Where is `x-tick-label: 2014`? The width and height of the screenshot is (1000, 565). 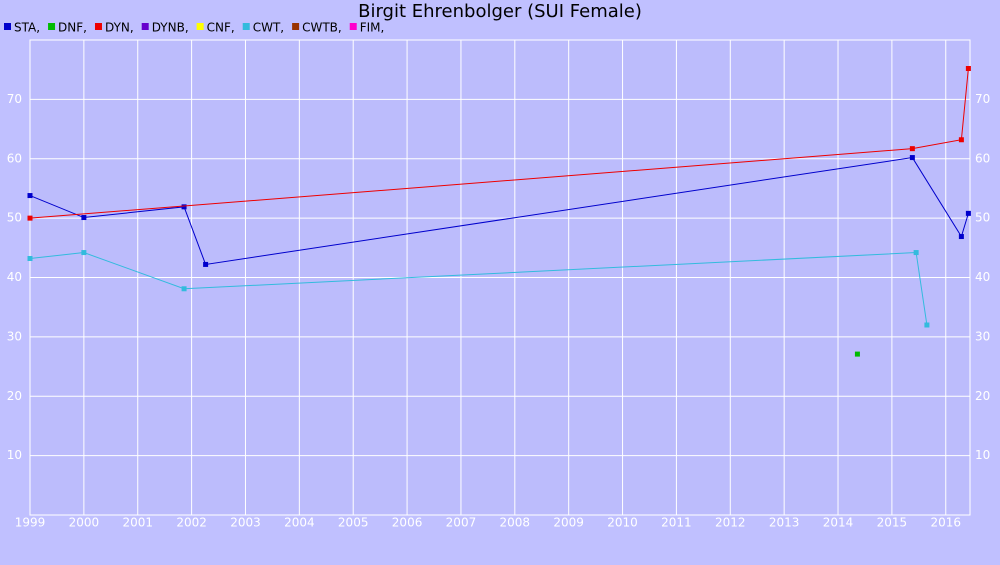 x-tick-label: 2014 is located at coordinates (838, 523).